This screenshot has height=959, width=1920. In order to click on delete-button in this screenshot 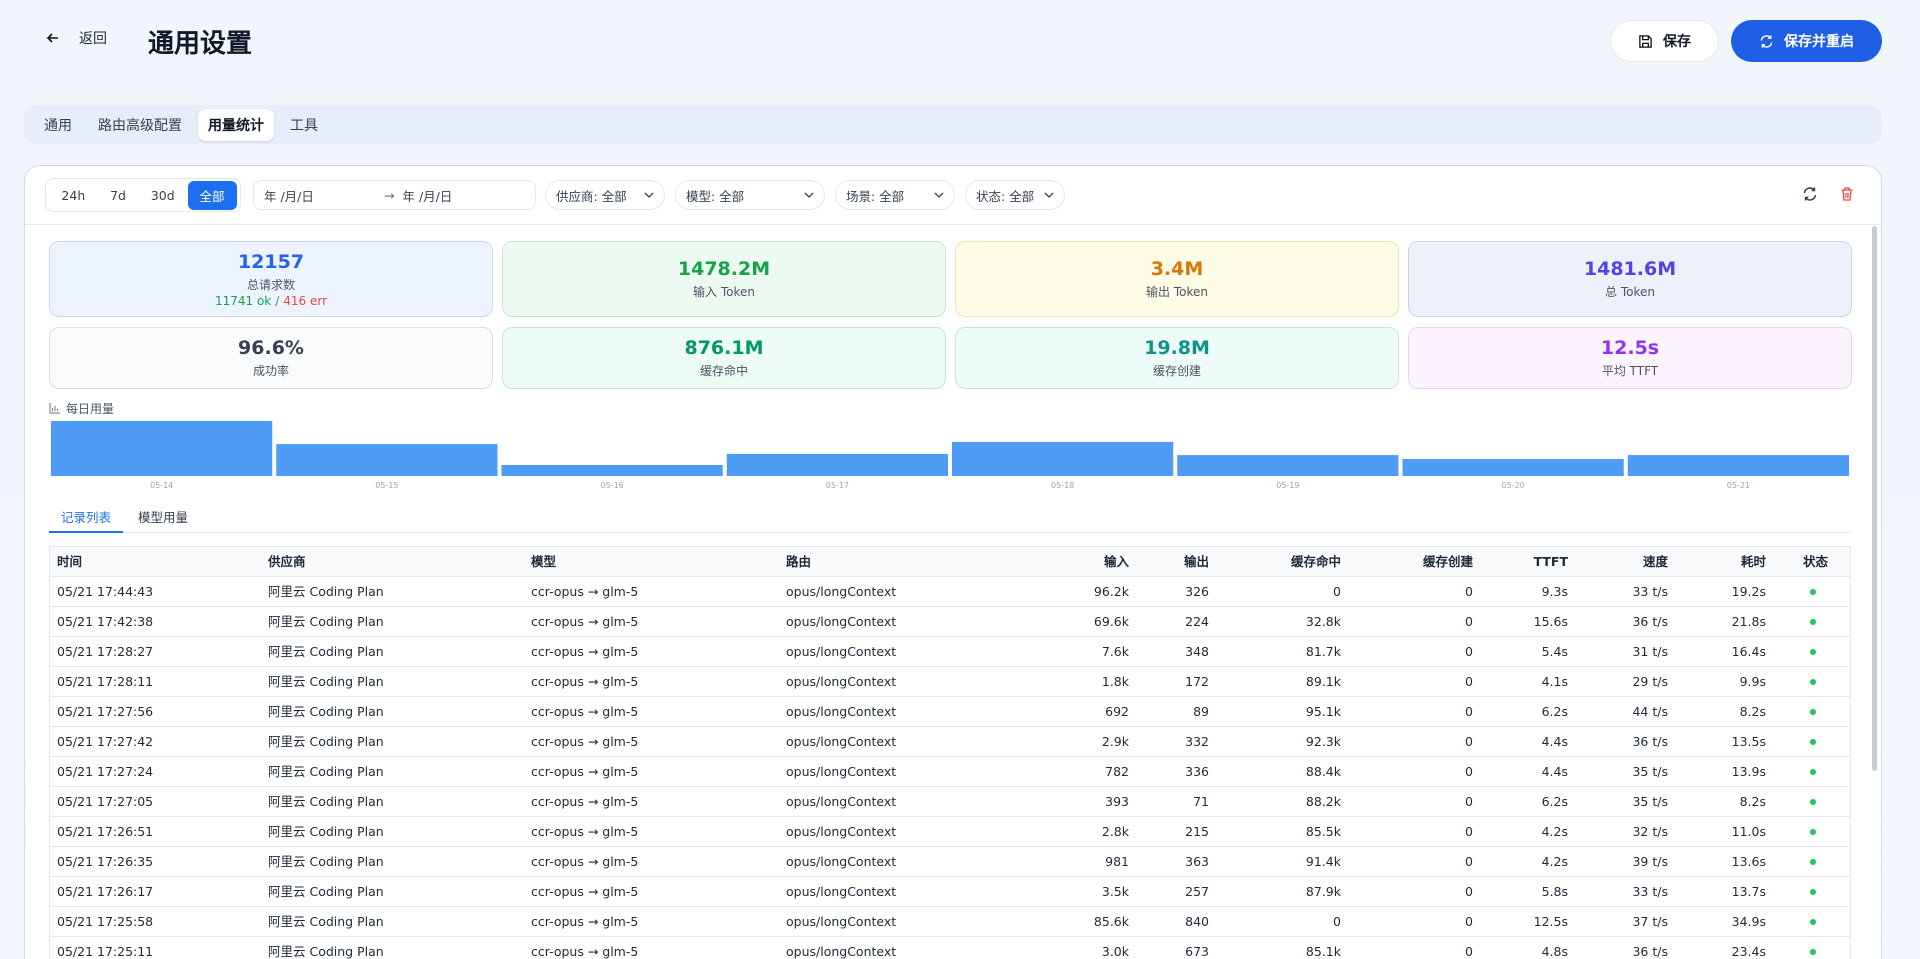, I will do `click(1847, 194)`.